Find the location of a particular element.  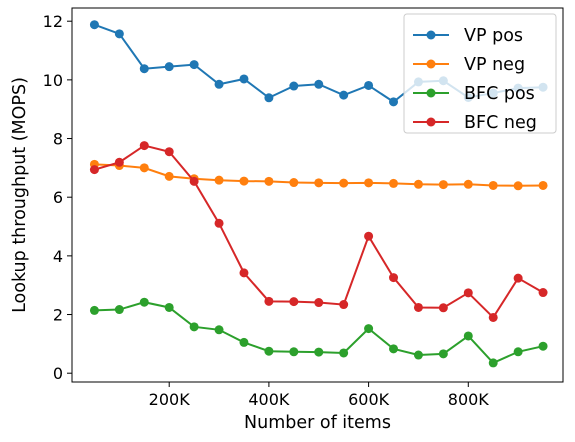

legend-marker-bfc-pos is located at coordinates (431, 93).